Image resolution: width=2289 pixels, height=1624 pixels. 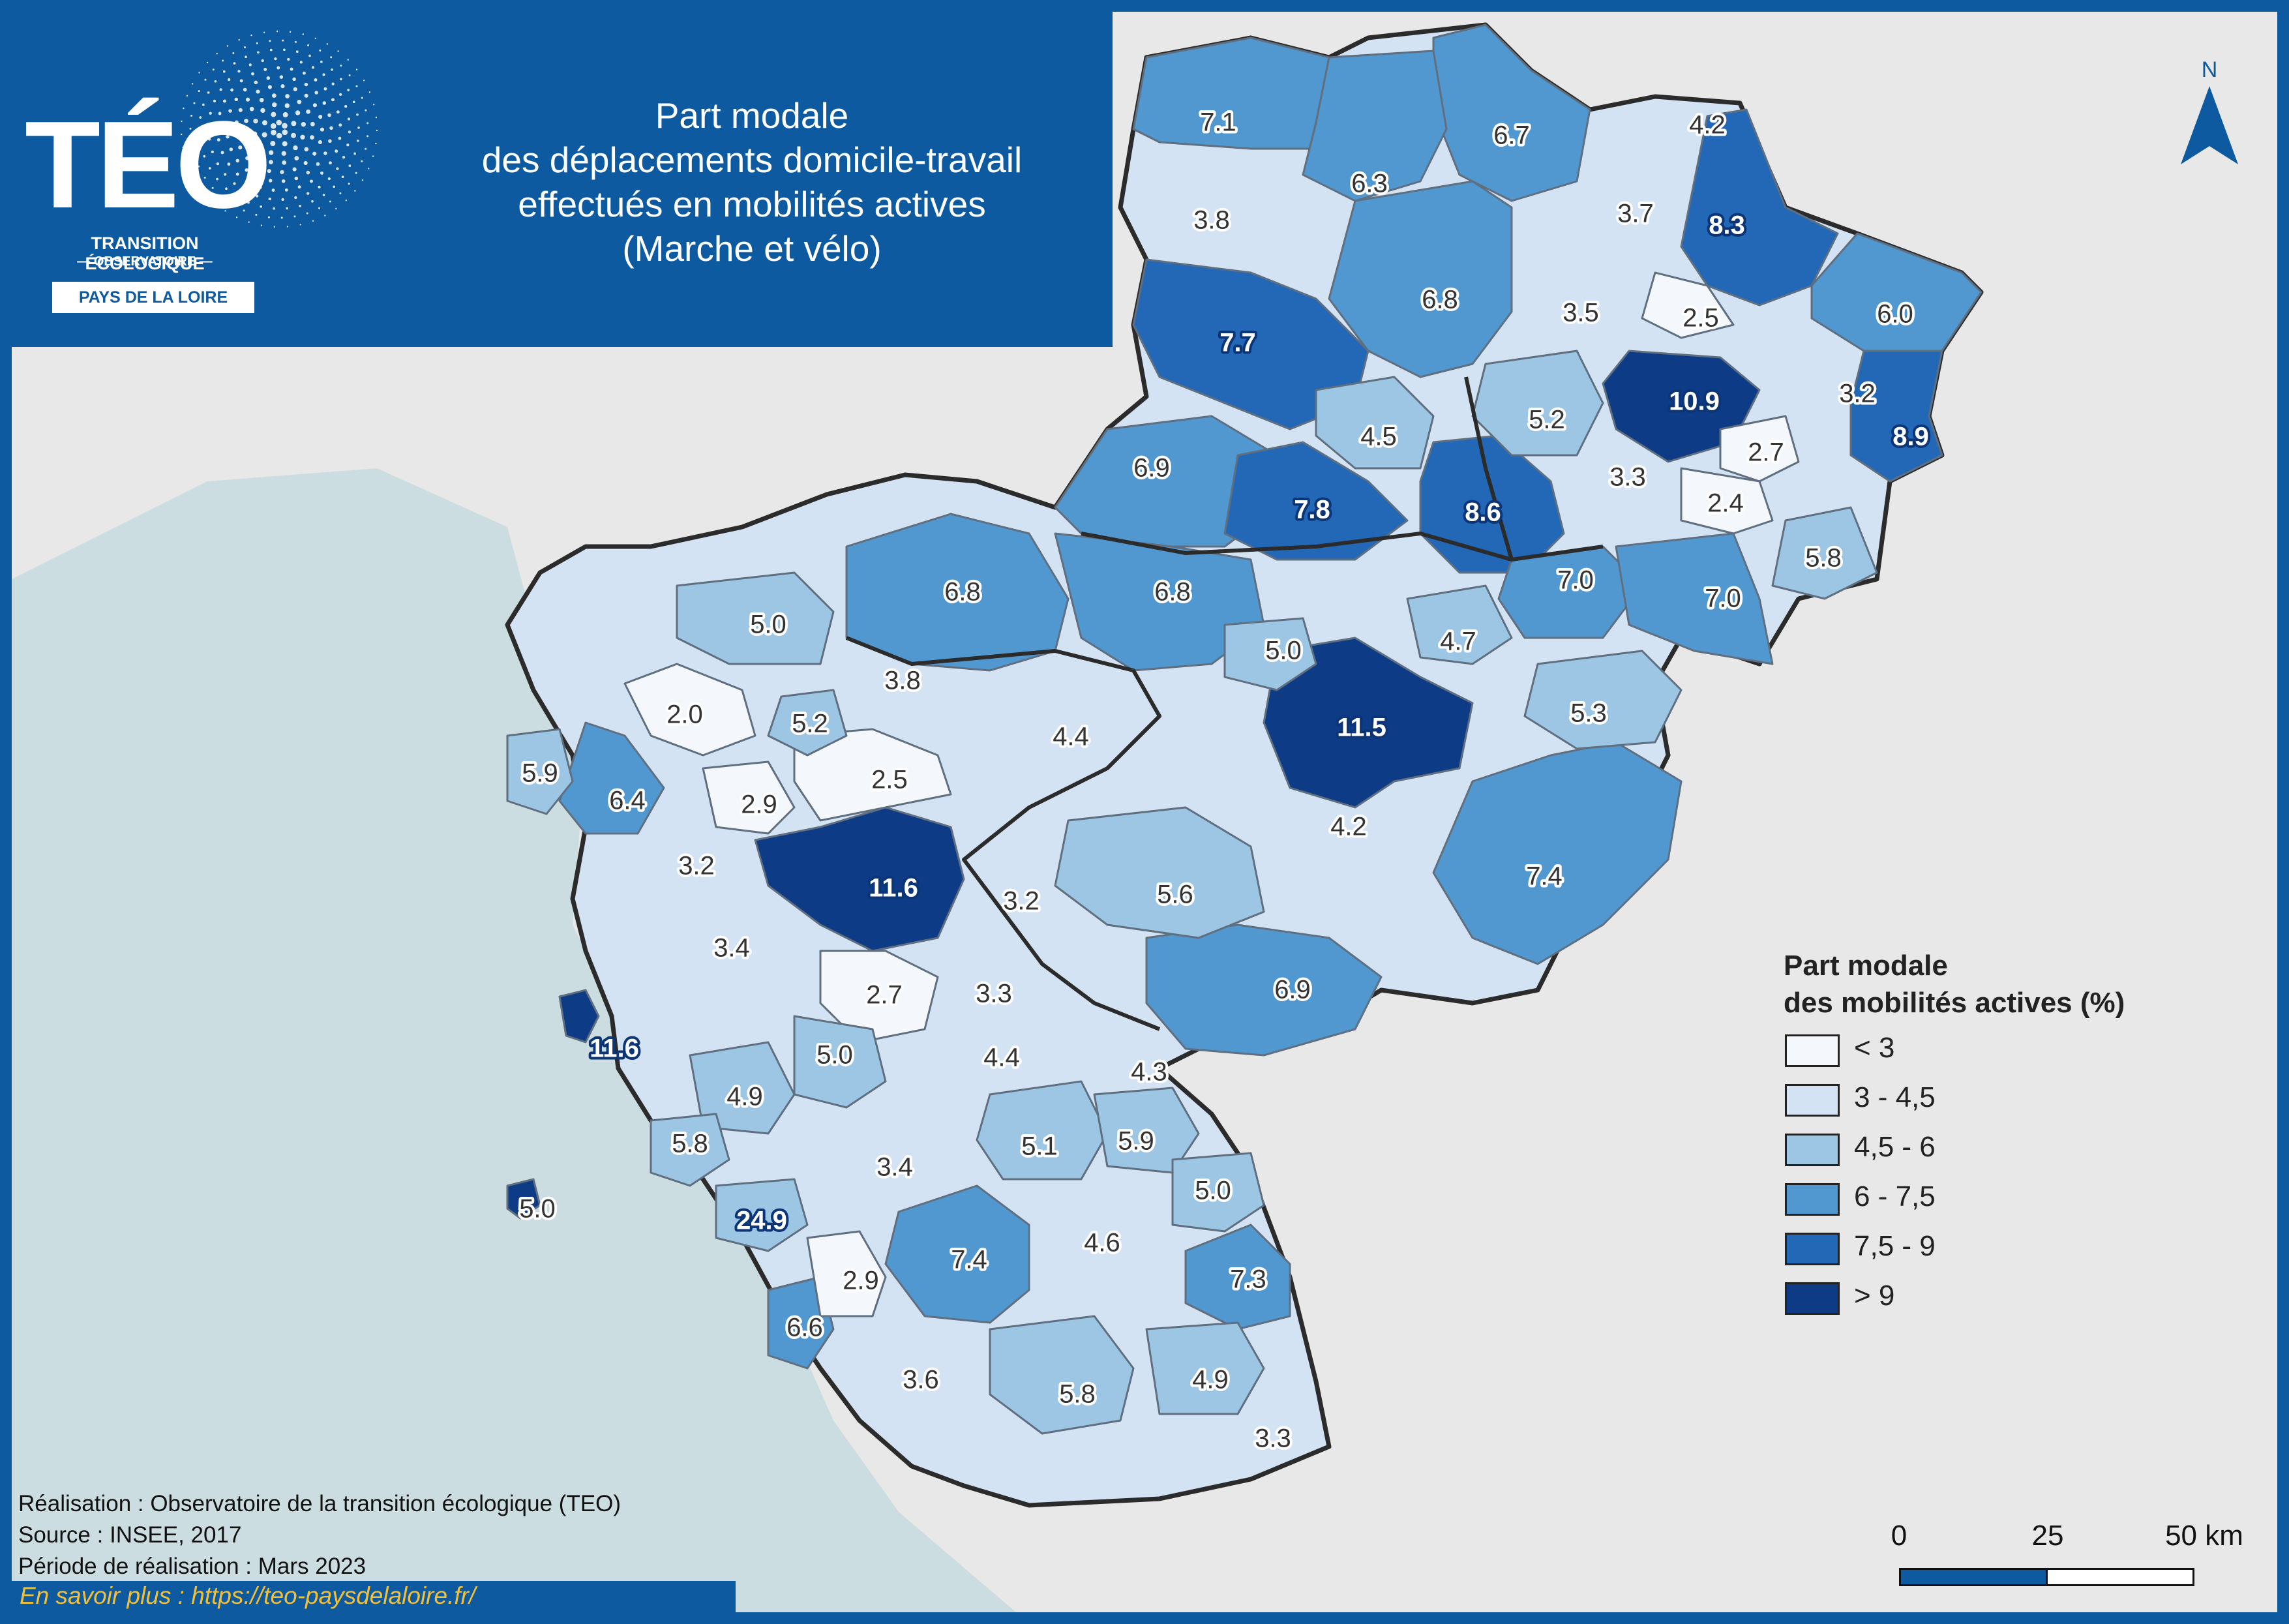 I want to click on area-7.4-vendee, so click(x=957, y=1254).